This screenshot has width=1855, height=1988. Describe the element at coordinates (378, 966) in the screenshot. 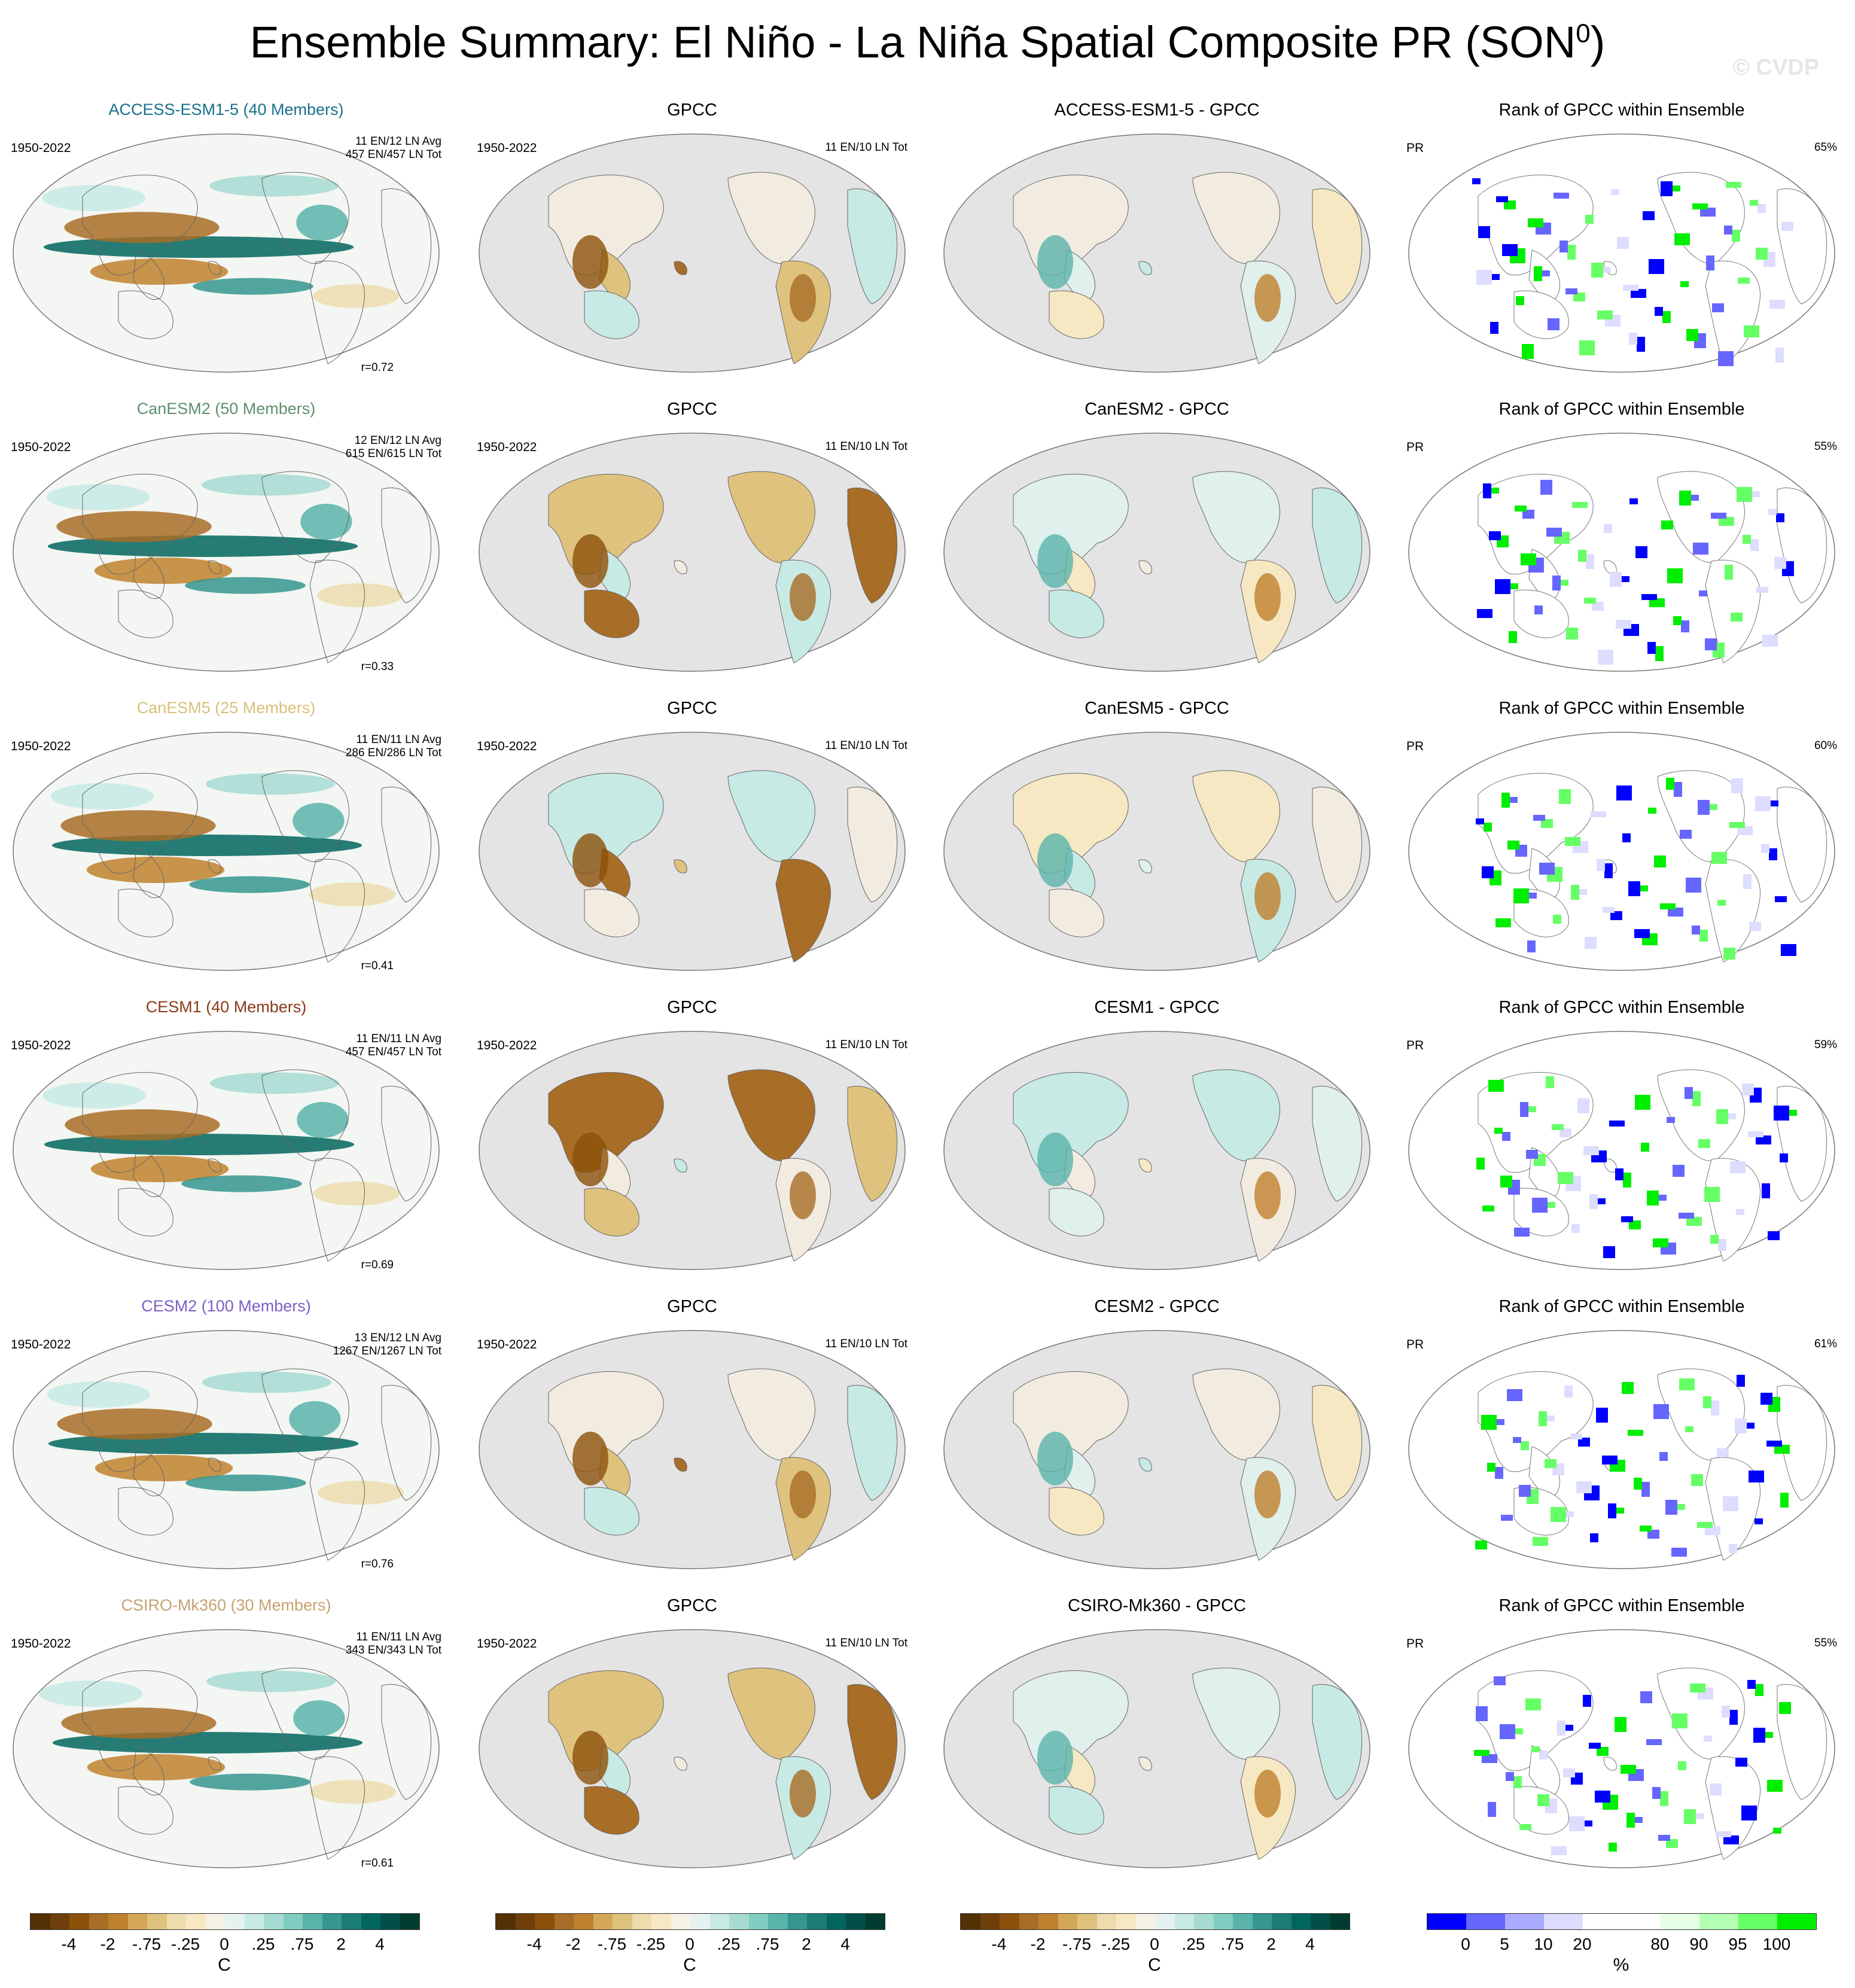

I see `pattern-correlation: r=0.41` at that location.